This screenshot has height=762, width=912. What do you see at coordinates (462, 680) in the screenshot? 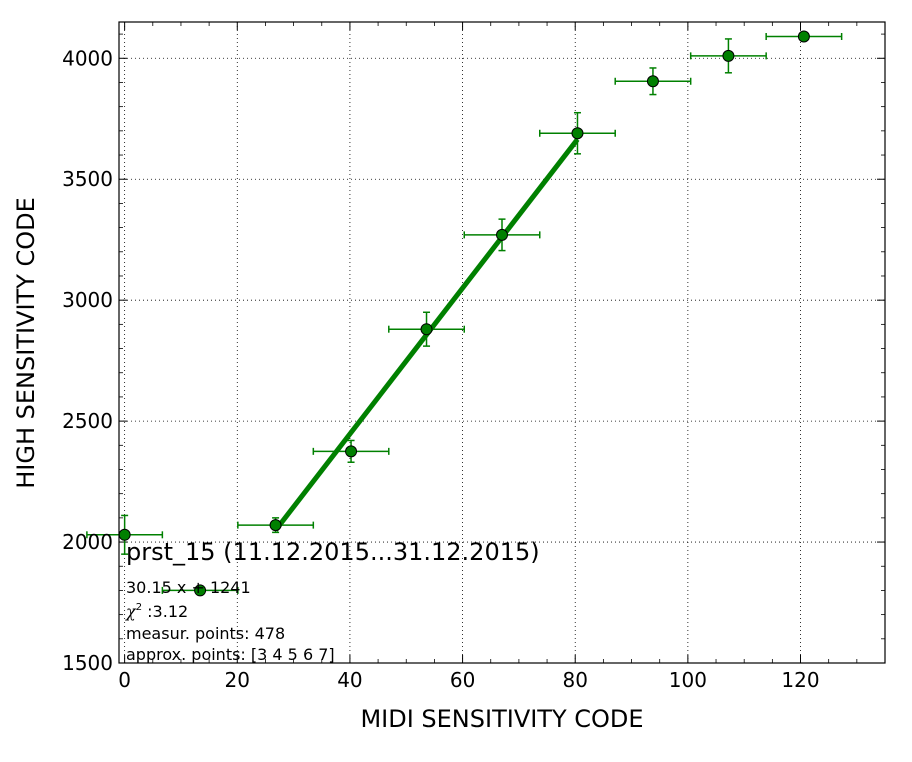
I see `x-tick-label: 60` at bounding box center [462, 680].